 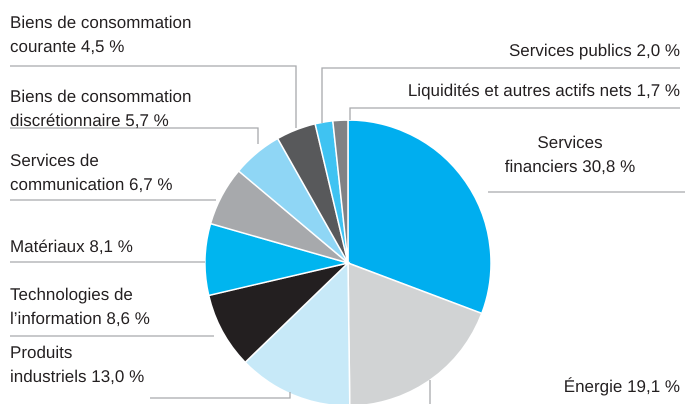 What do you see at coordinates (71, 246) in the screenshot?
I see `slice-label: Matériaux 8,1 %` at bounding box center [71, 246].